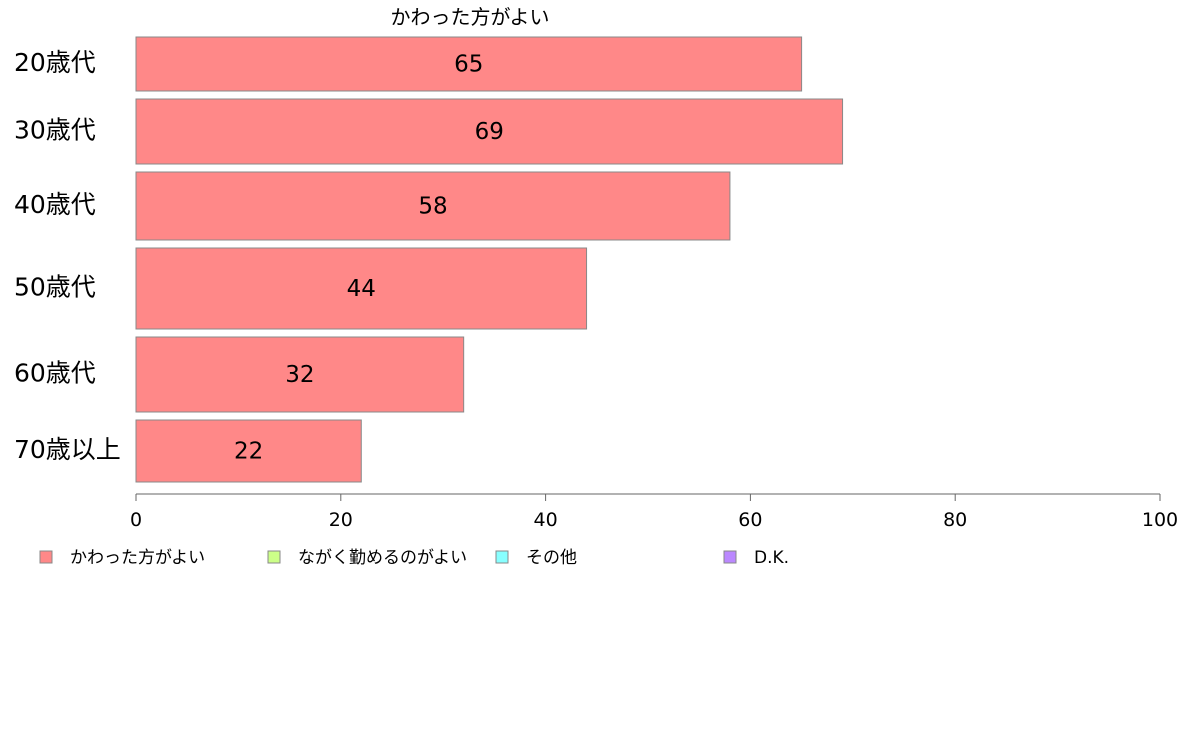  What do you see at coordinates (750, 520) in the screenshot?
I see `x-tick-label: 60` at bounding box center [750, 520].